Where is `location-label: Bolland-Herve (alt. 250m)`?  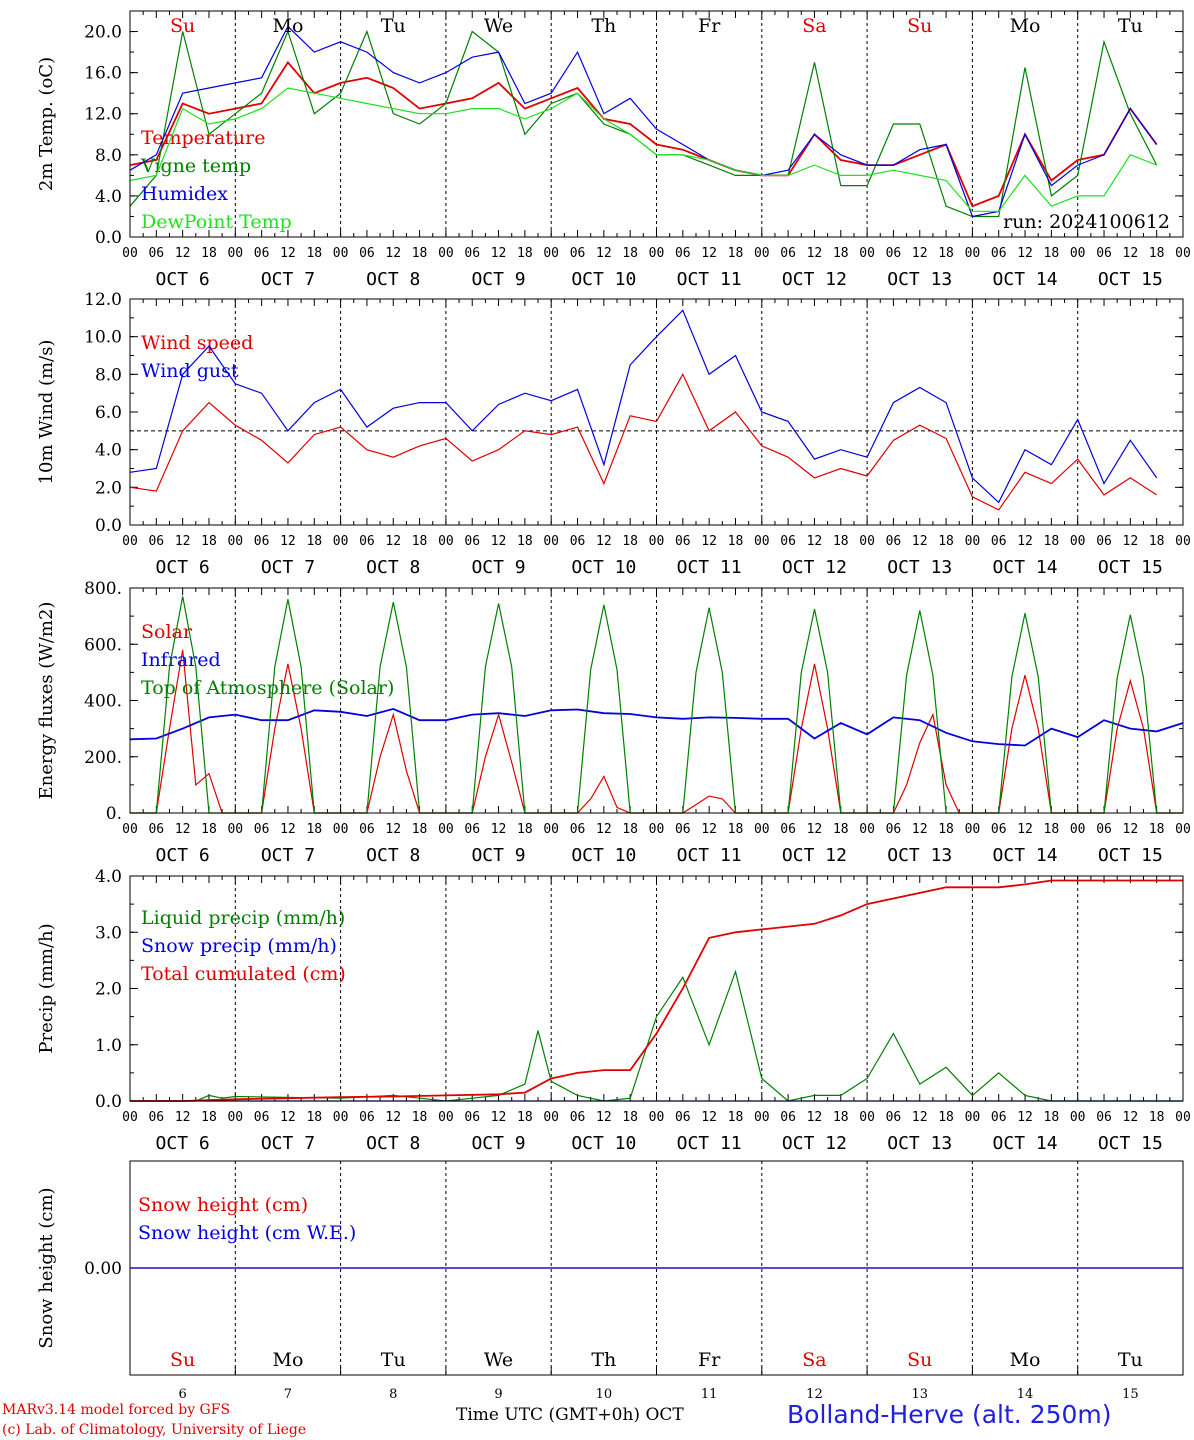
location-label: Bolland-Herve (alt. 250m) is located at coordinates (949, 1414).